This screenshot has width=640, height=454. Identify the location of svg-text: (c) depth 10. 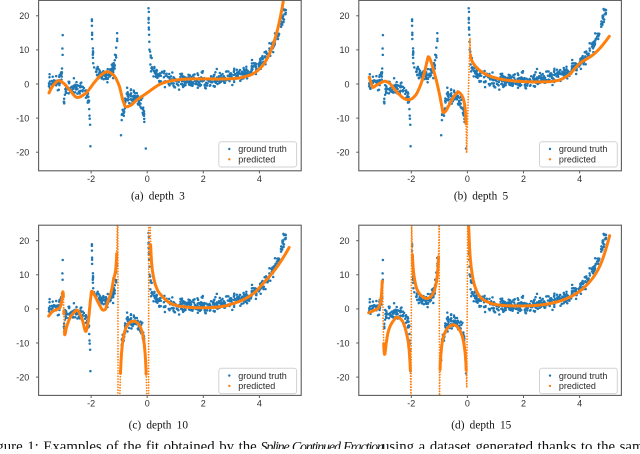
(159, 425).